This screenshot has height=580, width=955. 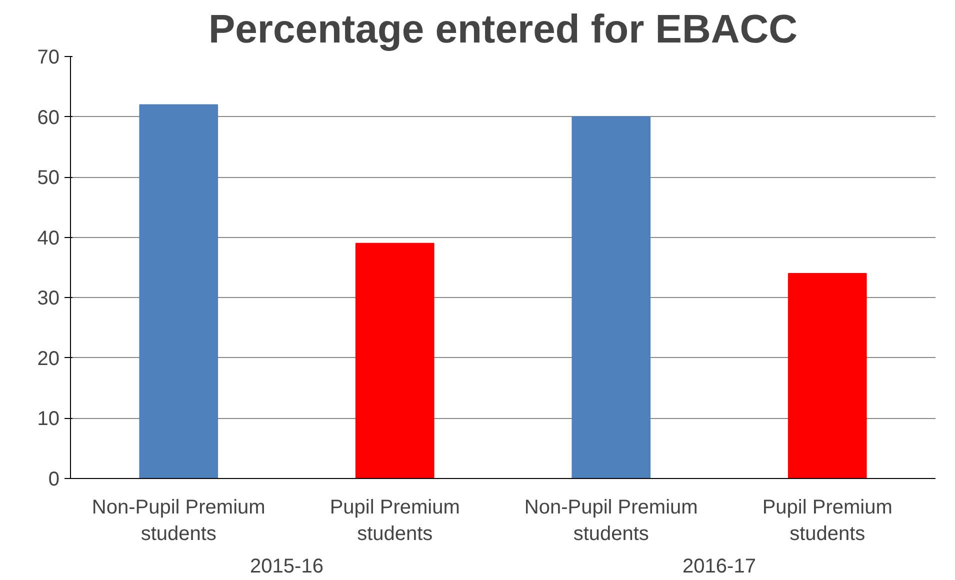 I want to click on y-tick-label: 70, so click(x=48, y=57).